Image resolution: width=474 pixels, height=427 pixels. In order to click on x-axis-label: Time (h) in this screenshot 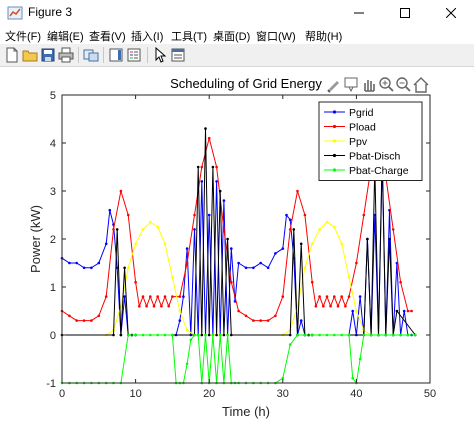, I will do `click(246, 411)`.